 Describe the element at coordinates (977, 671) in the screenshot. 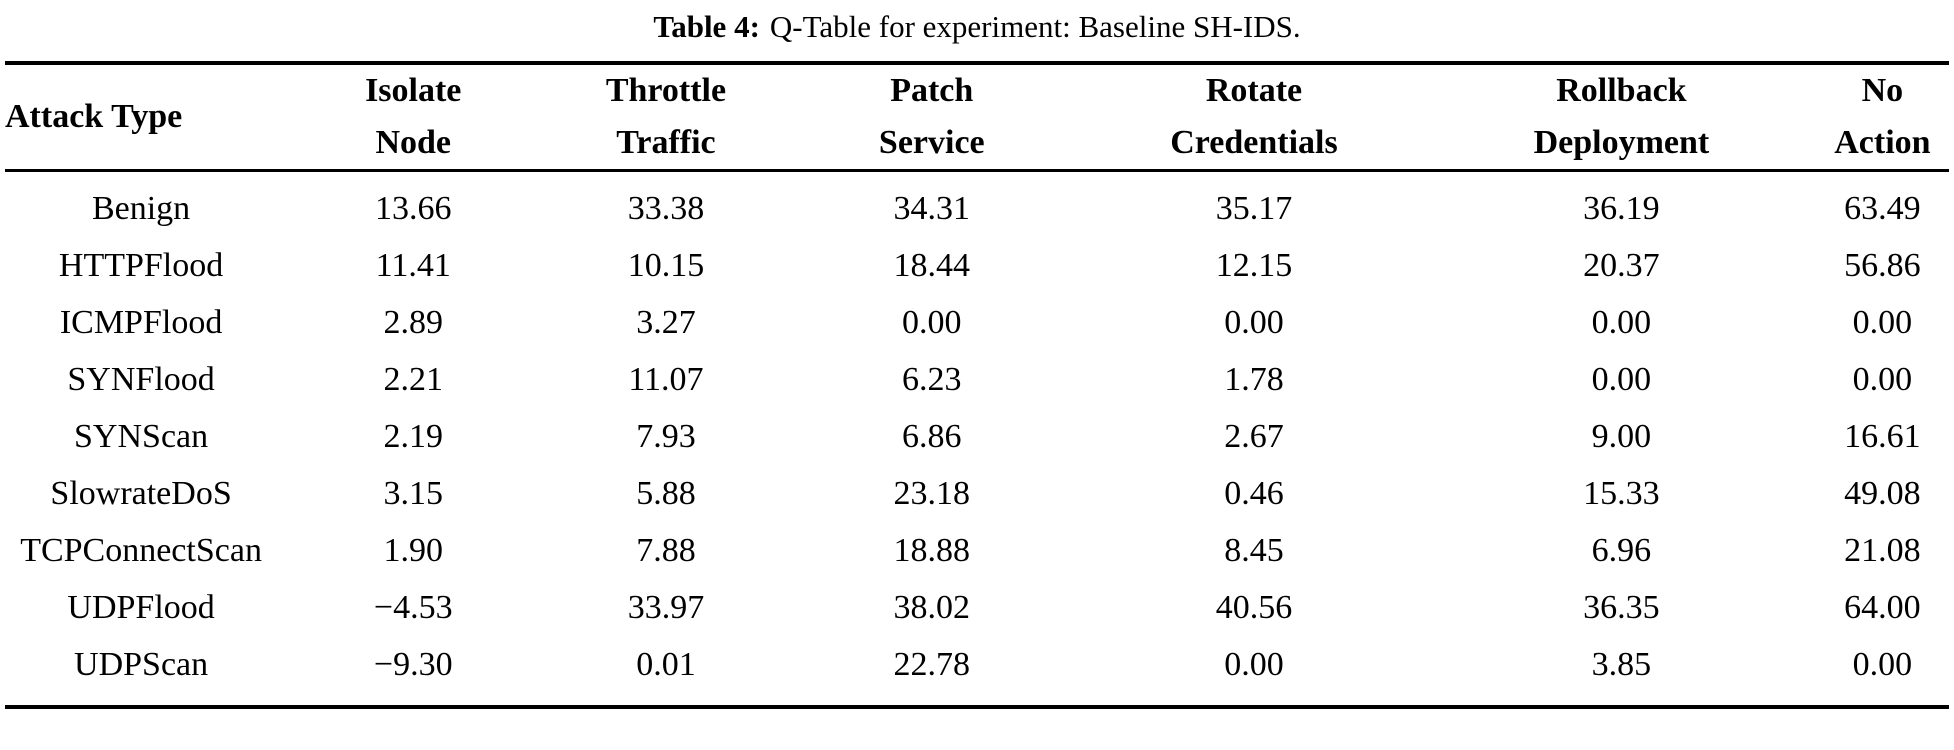

I see `table-row: UDPScan −9.30 0.01 22.78 0.00 3.85 0.00` at that location.